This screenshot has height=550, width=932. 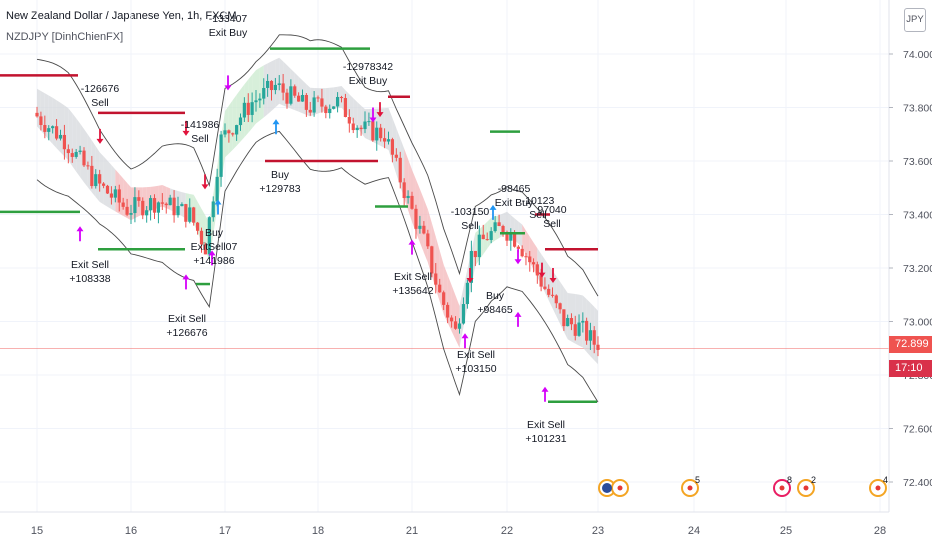 I want to click on bar-countdown-badge: 17:10, so click(x=910, y=368).